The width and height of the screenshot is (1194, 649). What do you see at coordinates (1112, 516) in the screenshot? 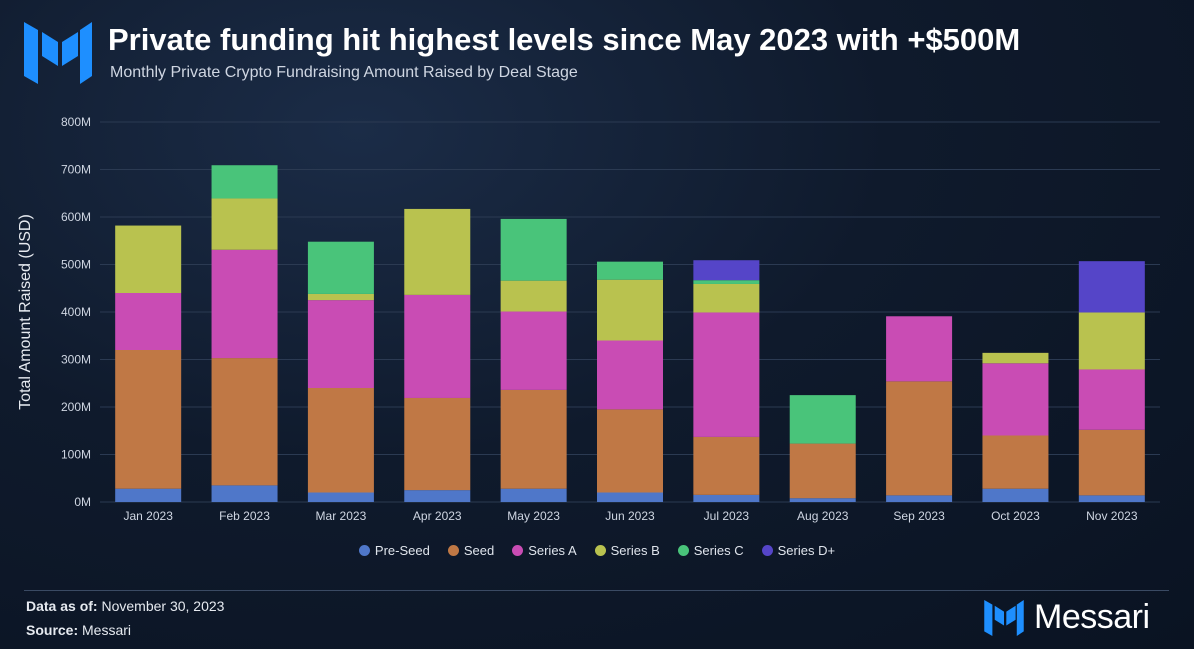
I see `x-tick-label: Nov 2023` at bounding box center [1112, 516].